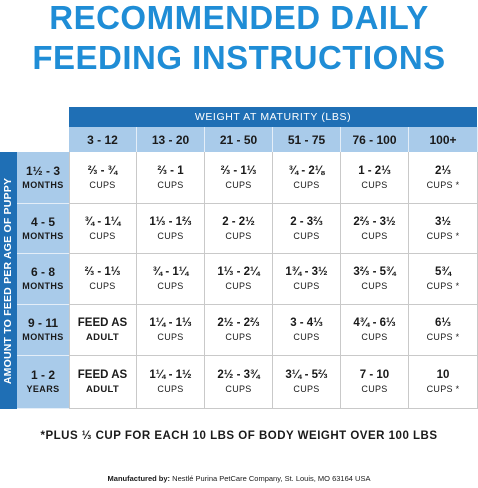 Image resolution: width=478 pixels, height=488 pixels. What do you see at coordinates (443, 221) in the screenshot?
I see `amount-value: 3½` at bounding box center [443, 221].